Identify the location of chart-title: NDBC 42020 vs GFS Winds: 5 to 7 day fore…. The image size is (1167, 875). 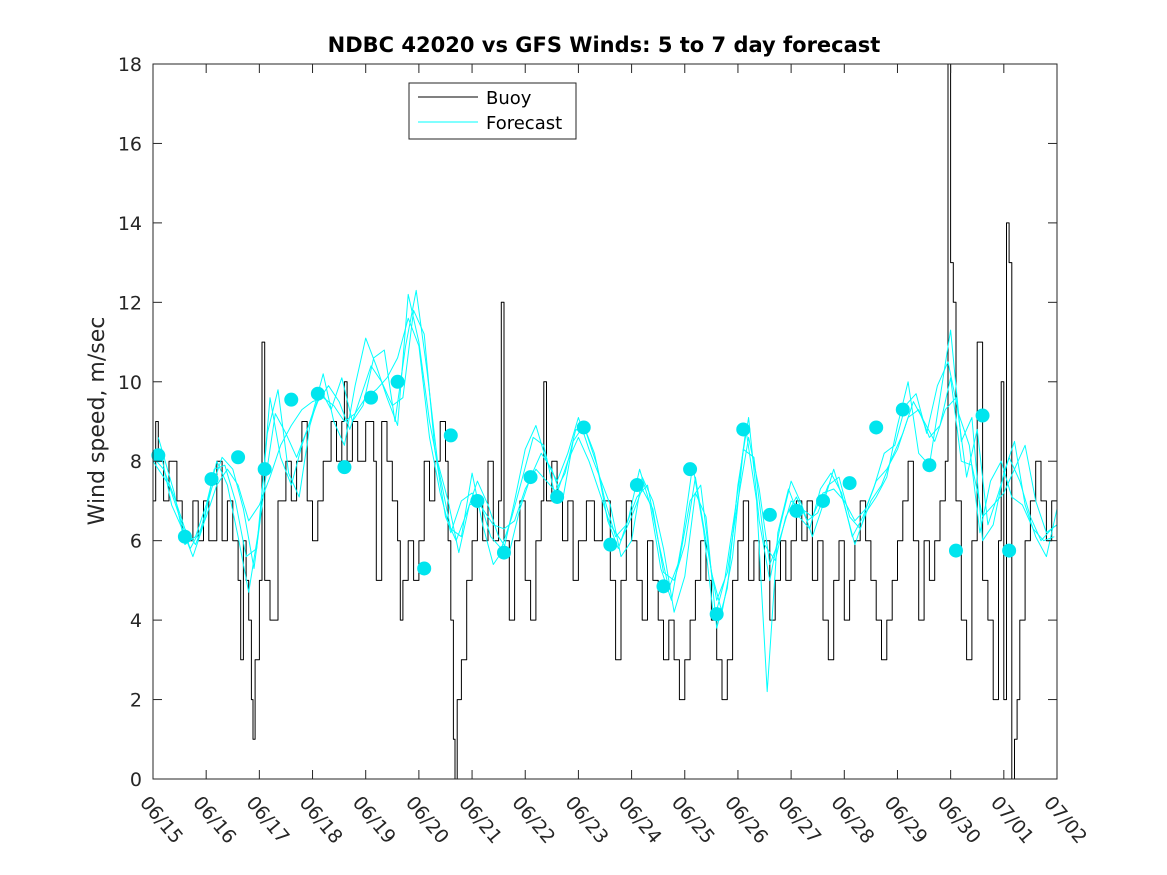
(604, 45).